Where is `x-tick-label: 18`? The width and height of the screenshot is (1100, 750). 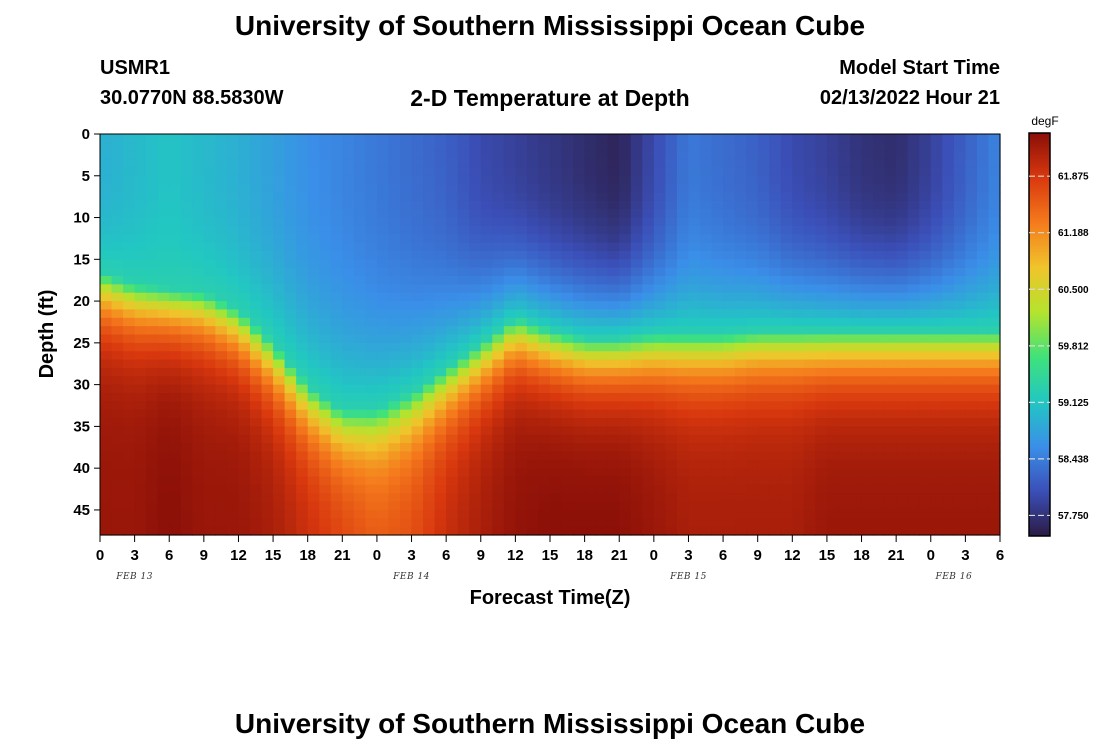 x-tick-label: 18 is located at coordinates (584, 555).